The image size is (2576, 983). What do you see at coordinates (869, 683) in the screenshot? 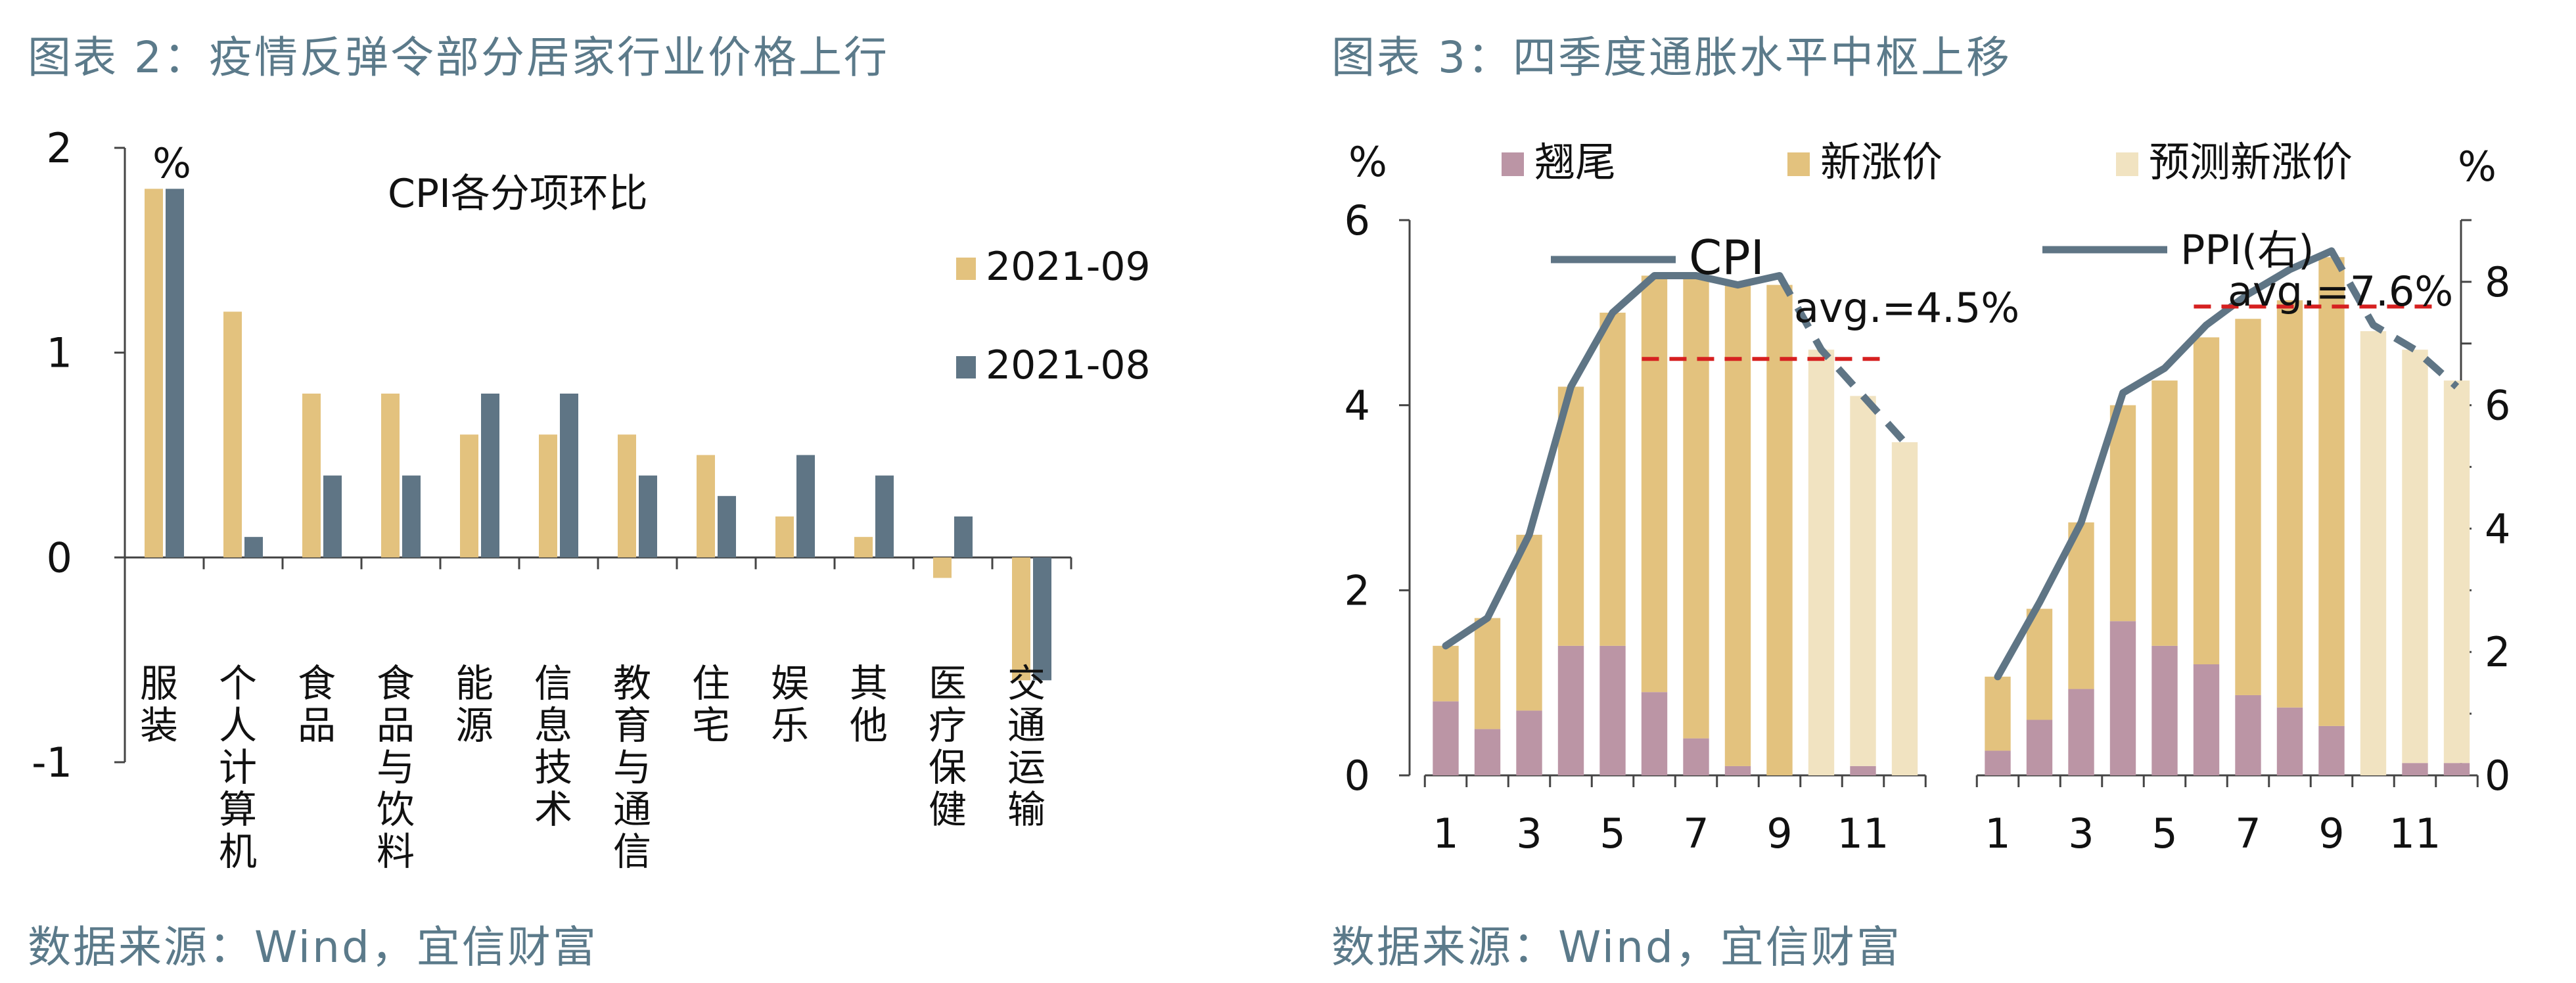
I see `category-label-char: 其` at bounding box center [869, 683].